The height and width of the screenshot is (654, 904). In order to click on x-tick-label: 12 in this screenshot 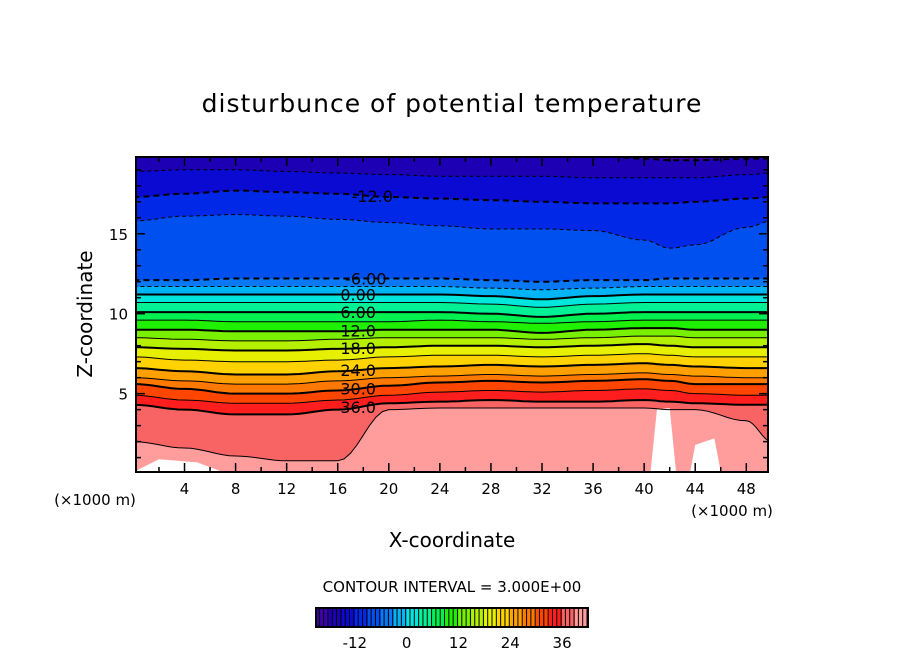, I will do `click(286, 489)`.